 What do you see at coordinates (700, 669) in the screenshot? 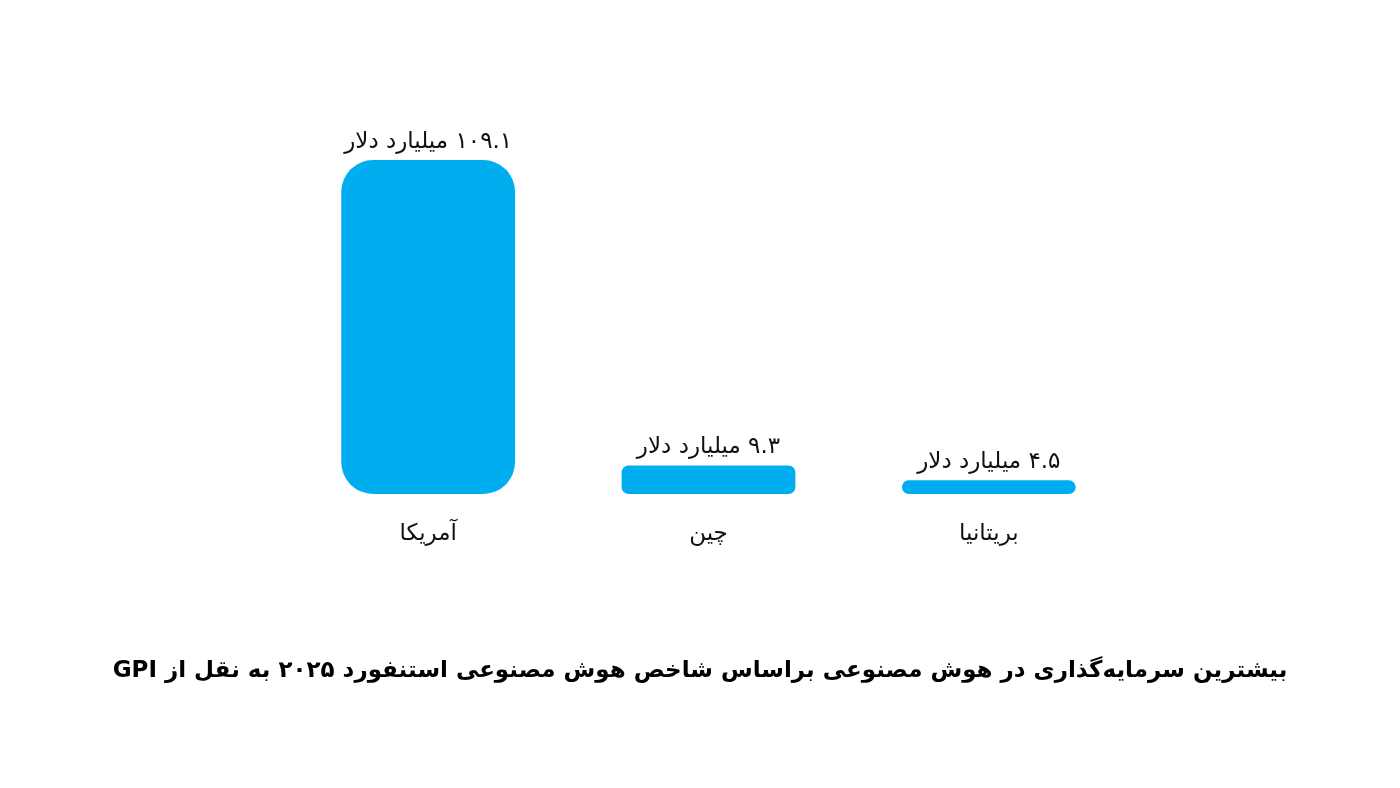
I see `text: بیشترین سرمایه‌گذاری در هوش مصنوعی براساس شاخص هوش مصنوعی استنفورد ۲۰۲۵ به نقل از GPI` at bounding box center [700, 669].